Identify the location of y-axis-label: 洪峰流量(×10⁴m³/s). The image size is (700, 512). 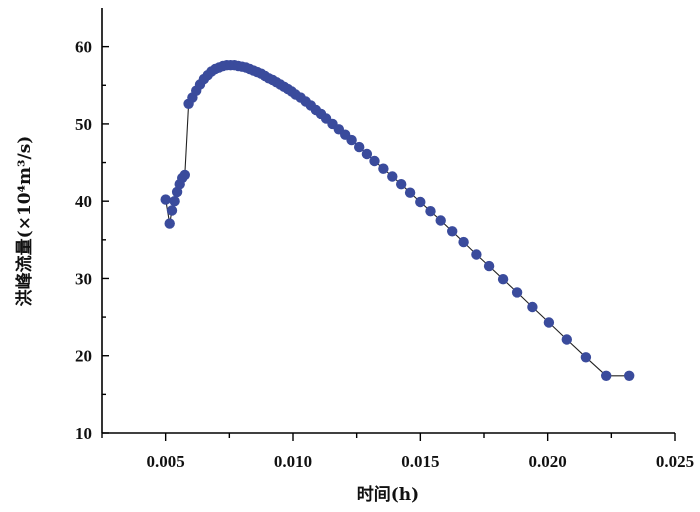
(24, 221).